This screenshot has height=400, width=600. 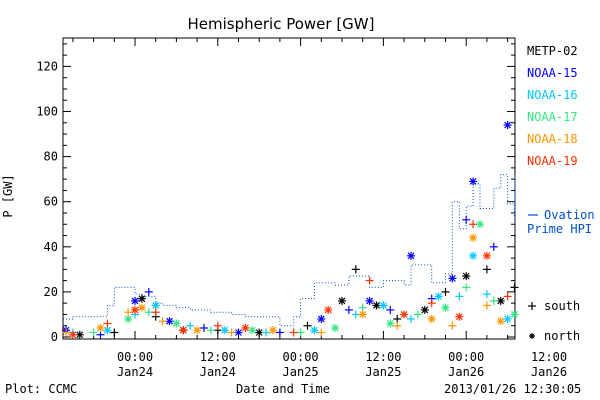 What do you see at coordinates (8, 195) in the screenshot?
I see `y-axis-label: P [GW]` at bounding box center [8, 195].